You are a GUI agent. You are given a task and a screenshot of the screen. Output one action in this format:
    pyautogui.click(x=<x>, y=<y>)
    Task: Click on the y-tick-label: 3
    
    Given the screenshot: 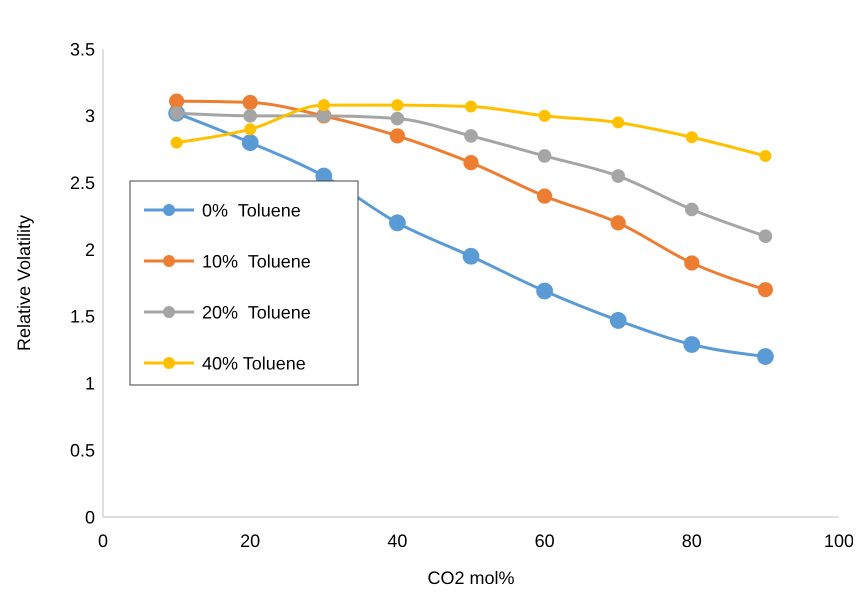 What is the action you would take?
    pyautogui.click(x=89, y=116)
    